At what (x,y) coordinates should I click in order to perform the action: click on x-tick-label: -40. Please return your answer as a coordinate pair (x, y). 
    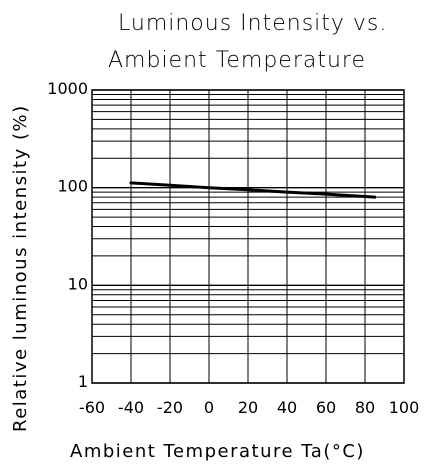
    Looking at the image, I should click on (131, 407).